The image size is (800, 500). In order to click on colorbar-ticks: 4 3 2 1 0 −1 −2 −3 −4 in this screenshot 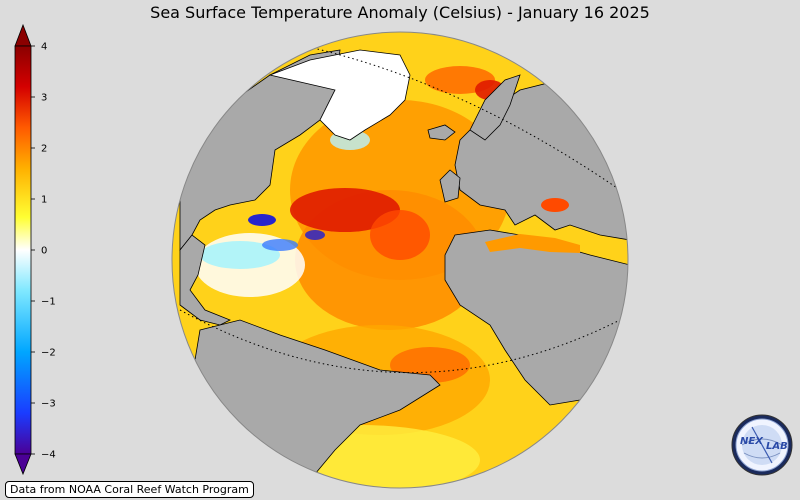, I will do `click(43, 251)`.